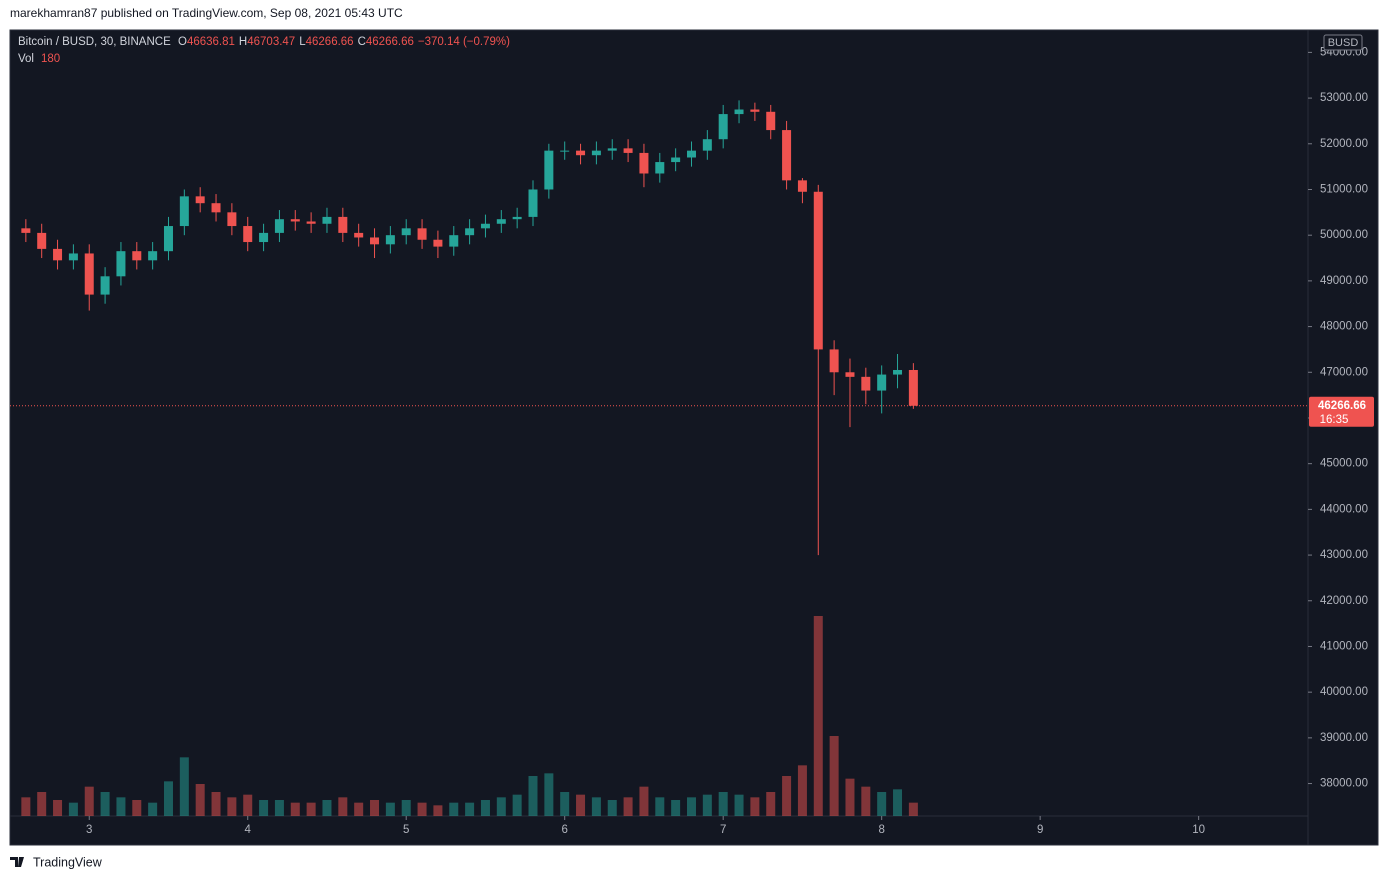 Image resolution: width=1389 pixels, height=885 pixels. What do you see at coordinates (1344, 464) in the screenshot?
I see `y-tick-label: 45000.00` at bounding box center [1344, 464].